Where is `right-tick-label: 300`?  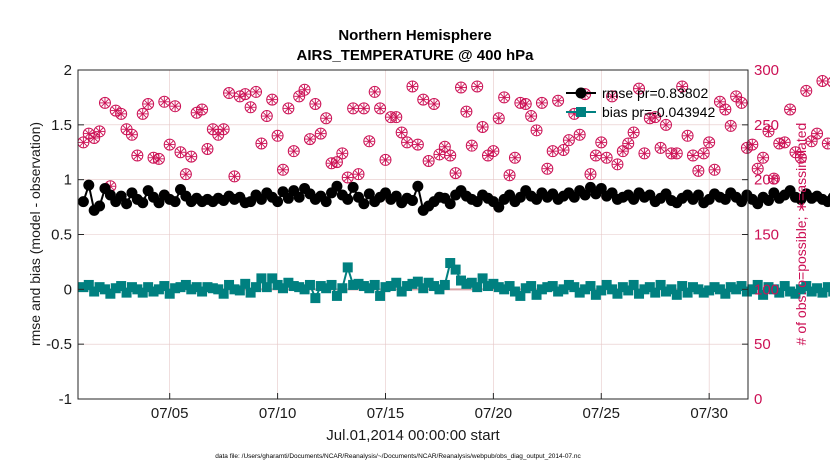
right-tick-label: 300 is located at coordinates (766, 70).